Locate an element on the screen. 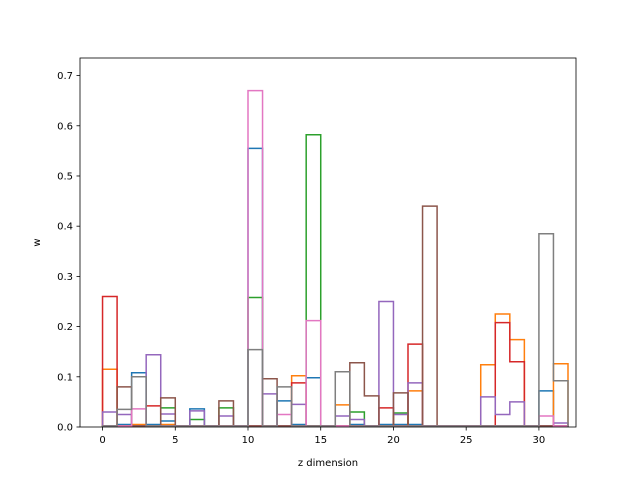 This screenshot has width=640, height=480. y-tick-label: 0.0 is located at coordinates (65, 428).